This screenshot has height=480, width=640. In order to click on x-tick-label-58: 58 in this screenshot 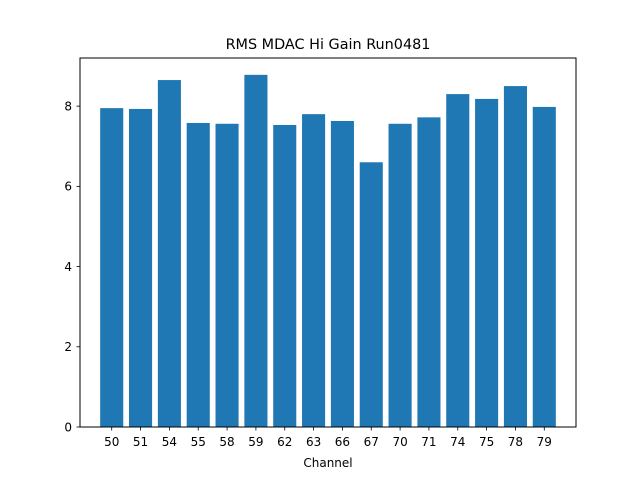, I will do `click(226, 442)`.